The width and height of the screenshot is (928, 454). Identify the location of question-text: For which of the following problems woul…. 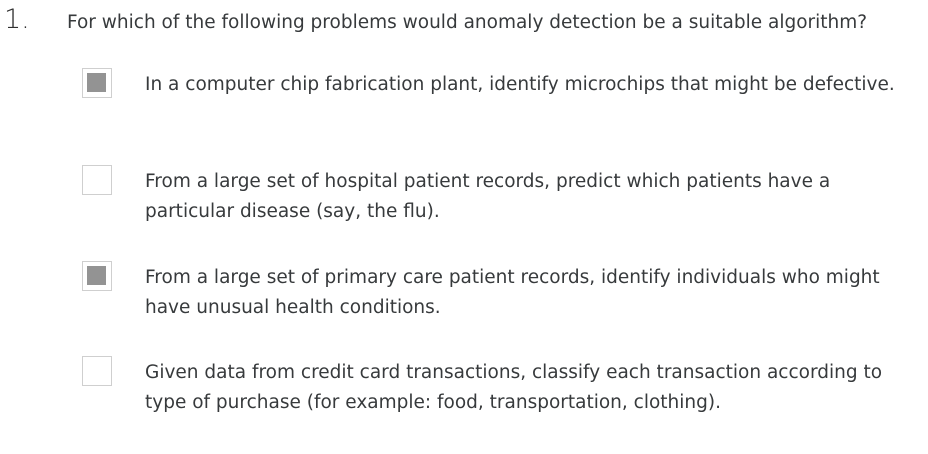
(467, 22).